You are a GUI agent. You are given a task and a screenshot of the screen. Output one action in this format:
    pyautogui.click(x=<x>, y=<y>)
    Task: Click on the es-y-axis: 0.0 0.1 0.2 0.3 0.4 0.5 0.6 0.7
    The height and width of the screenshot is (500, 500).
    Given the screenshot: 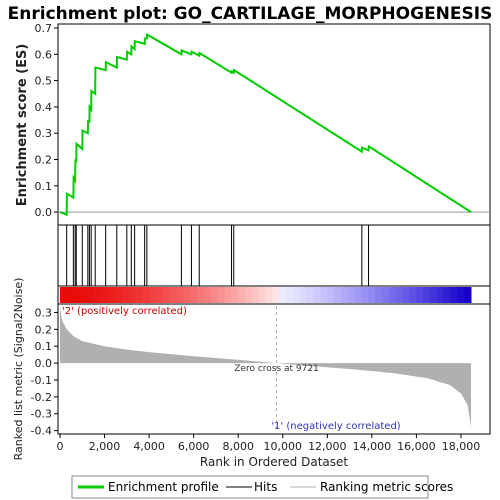 What is the action you would take?
    pyautogui.click(x=46, y=120)
    